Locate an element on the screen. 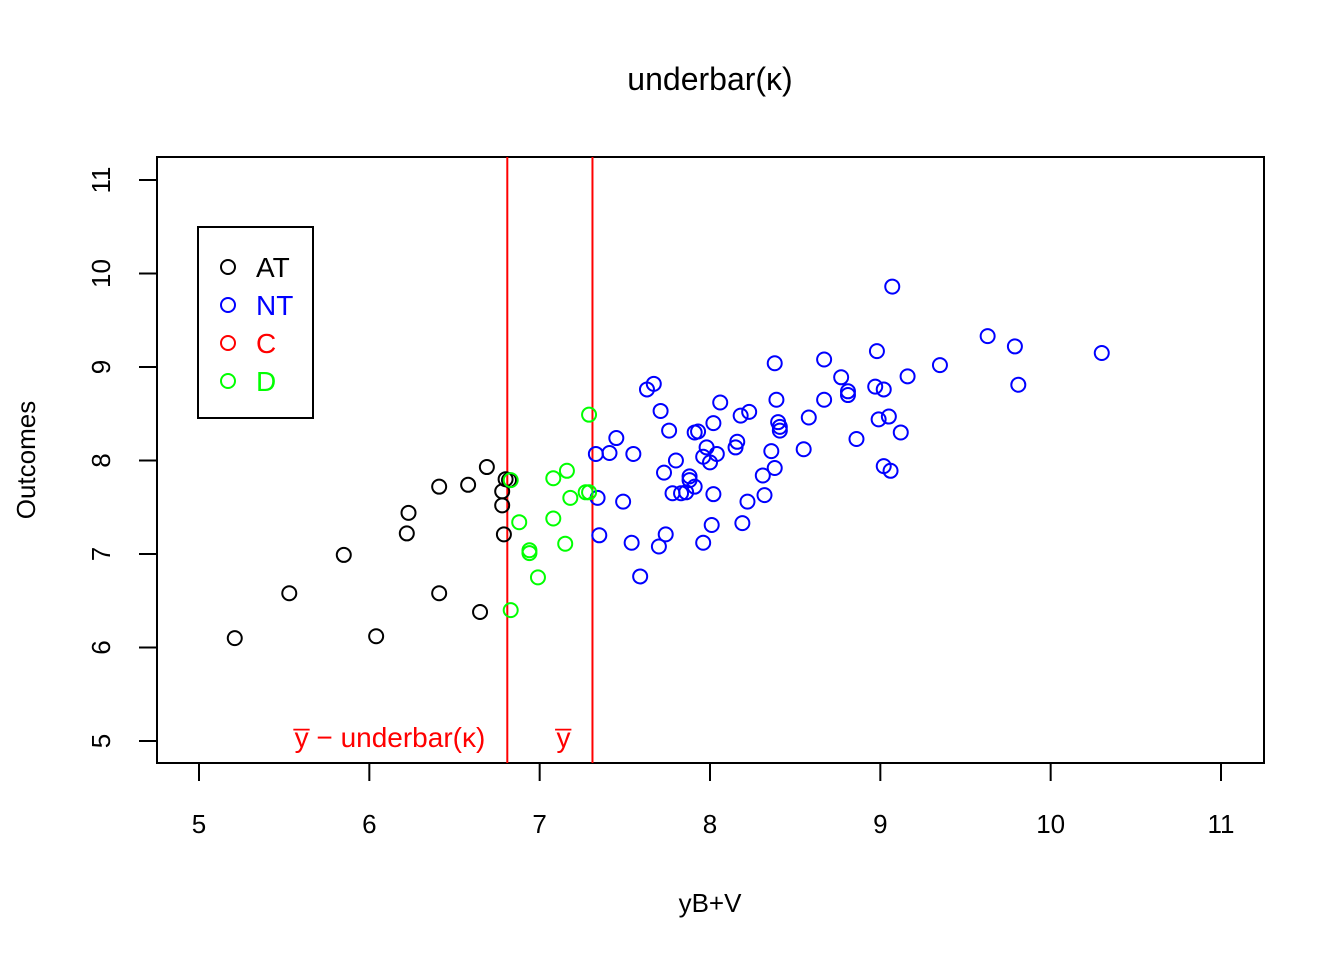 The width and height of the screenshot is (1344, 960). x-tick-label: 11 is located at coordinates (1221, 824).